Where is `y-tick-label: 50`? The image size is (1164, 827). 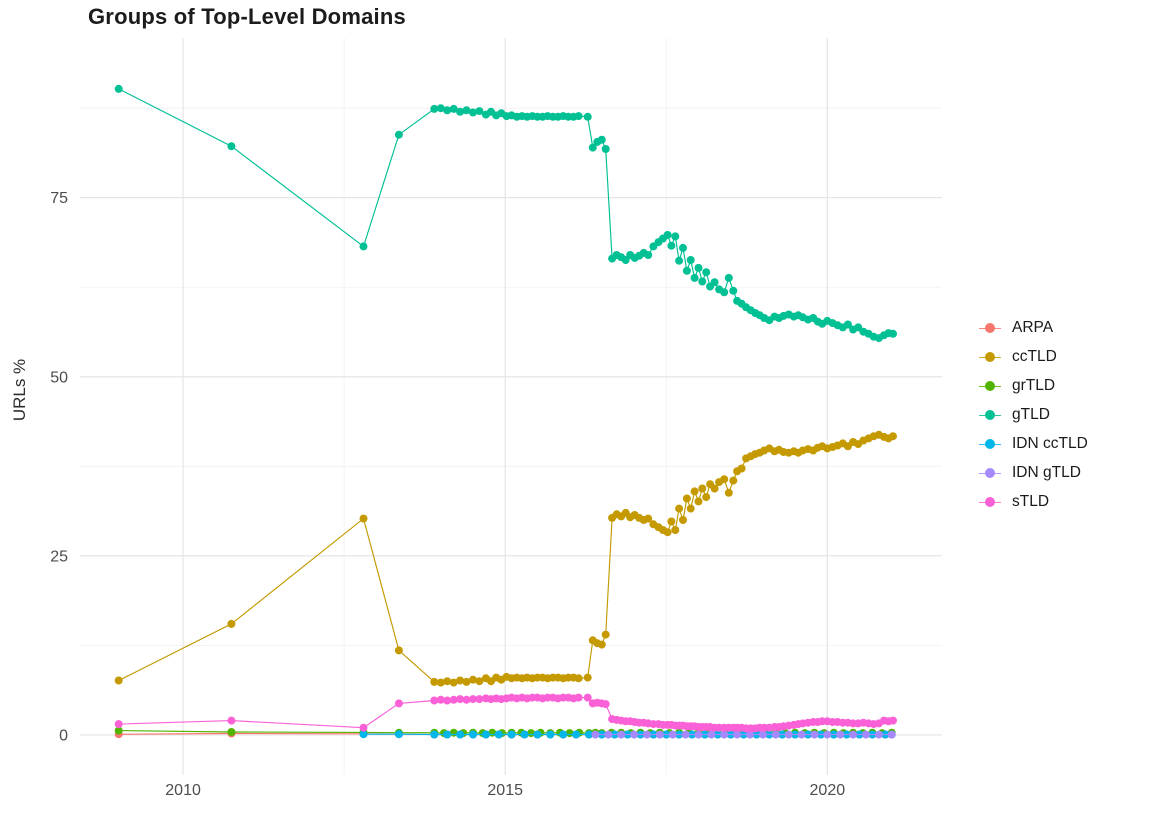
y-tick-label: 50 is located at coordinates (59, 377).